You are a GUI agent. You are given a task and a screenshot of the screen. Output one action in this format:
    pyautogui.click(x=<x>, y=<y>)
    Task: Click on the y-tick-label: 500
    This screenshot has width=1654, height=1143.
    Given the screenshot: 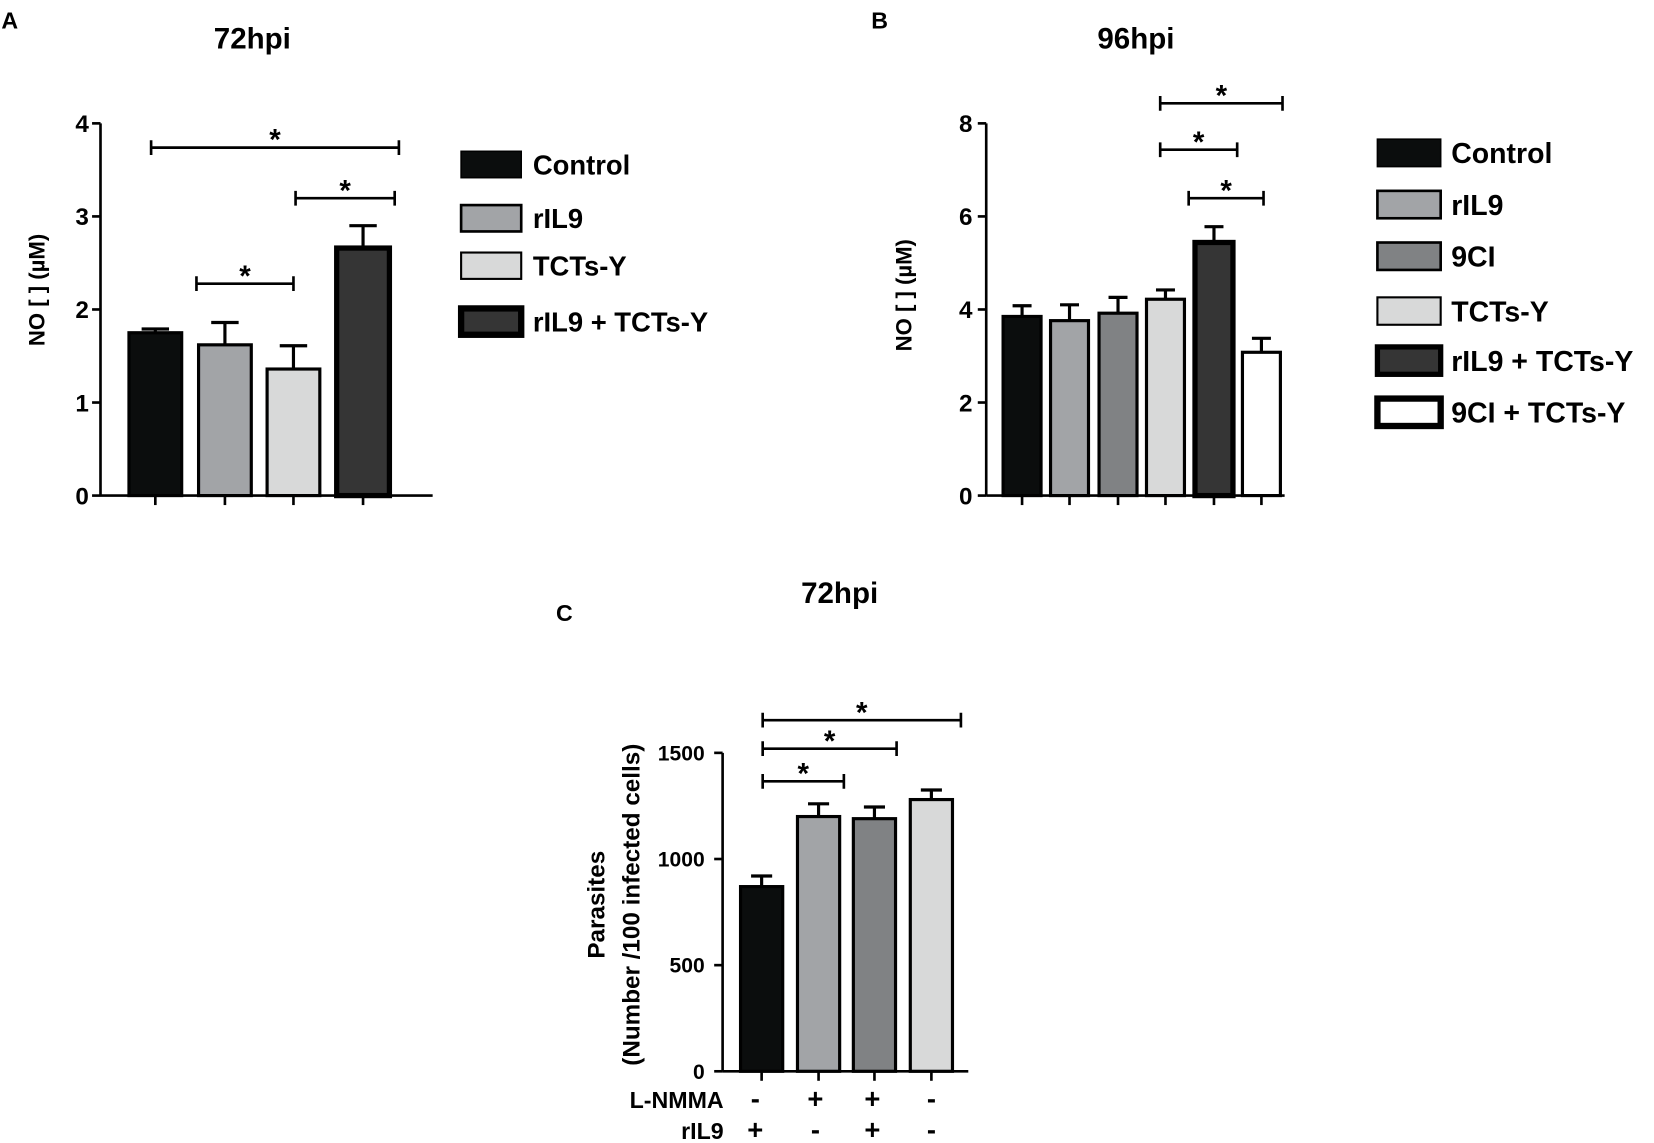 What is the action you would take?
    pyautogui.click(x=687, y=966)
    